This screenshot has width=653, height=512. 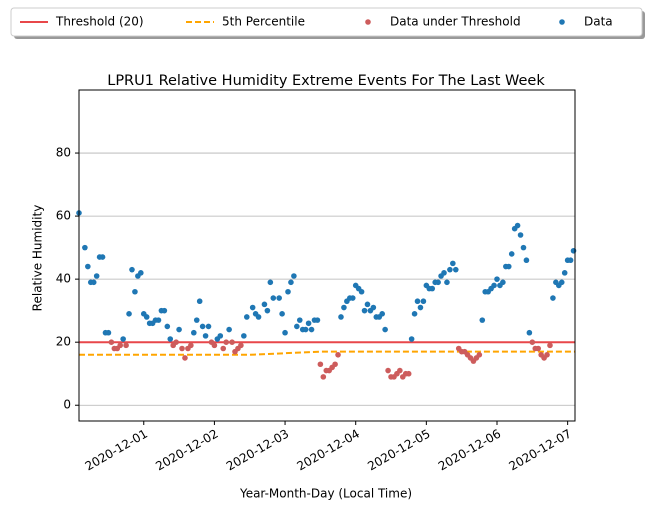 What do you see at coordinates (186, 450) in the screenshot?
I see `x-tick-label: 2020-12-02` at bounding box center [186, 450].